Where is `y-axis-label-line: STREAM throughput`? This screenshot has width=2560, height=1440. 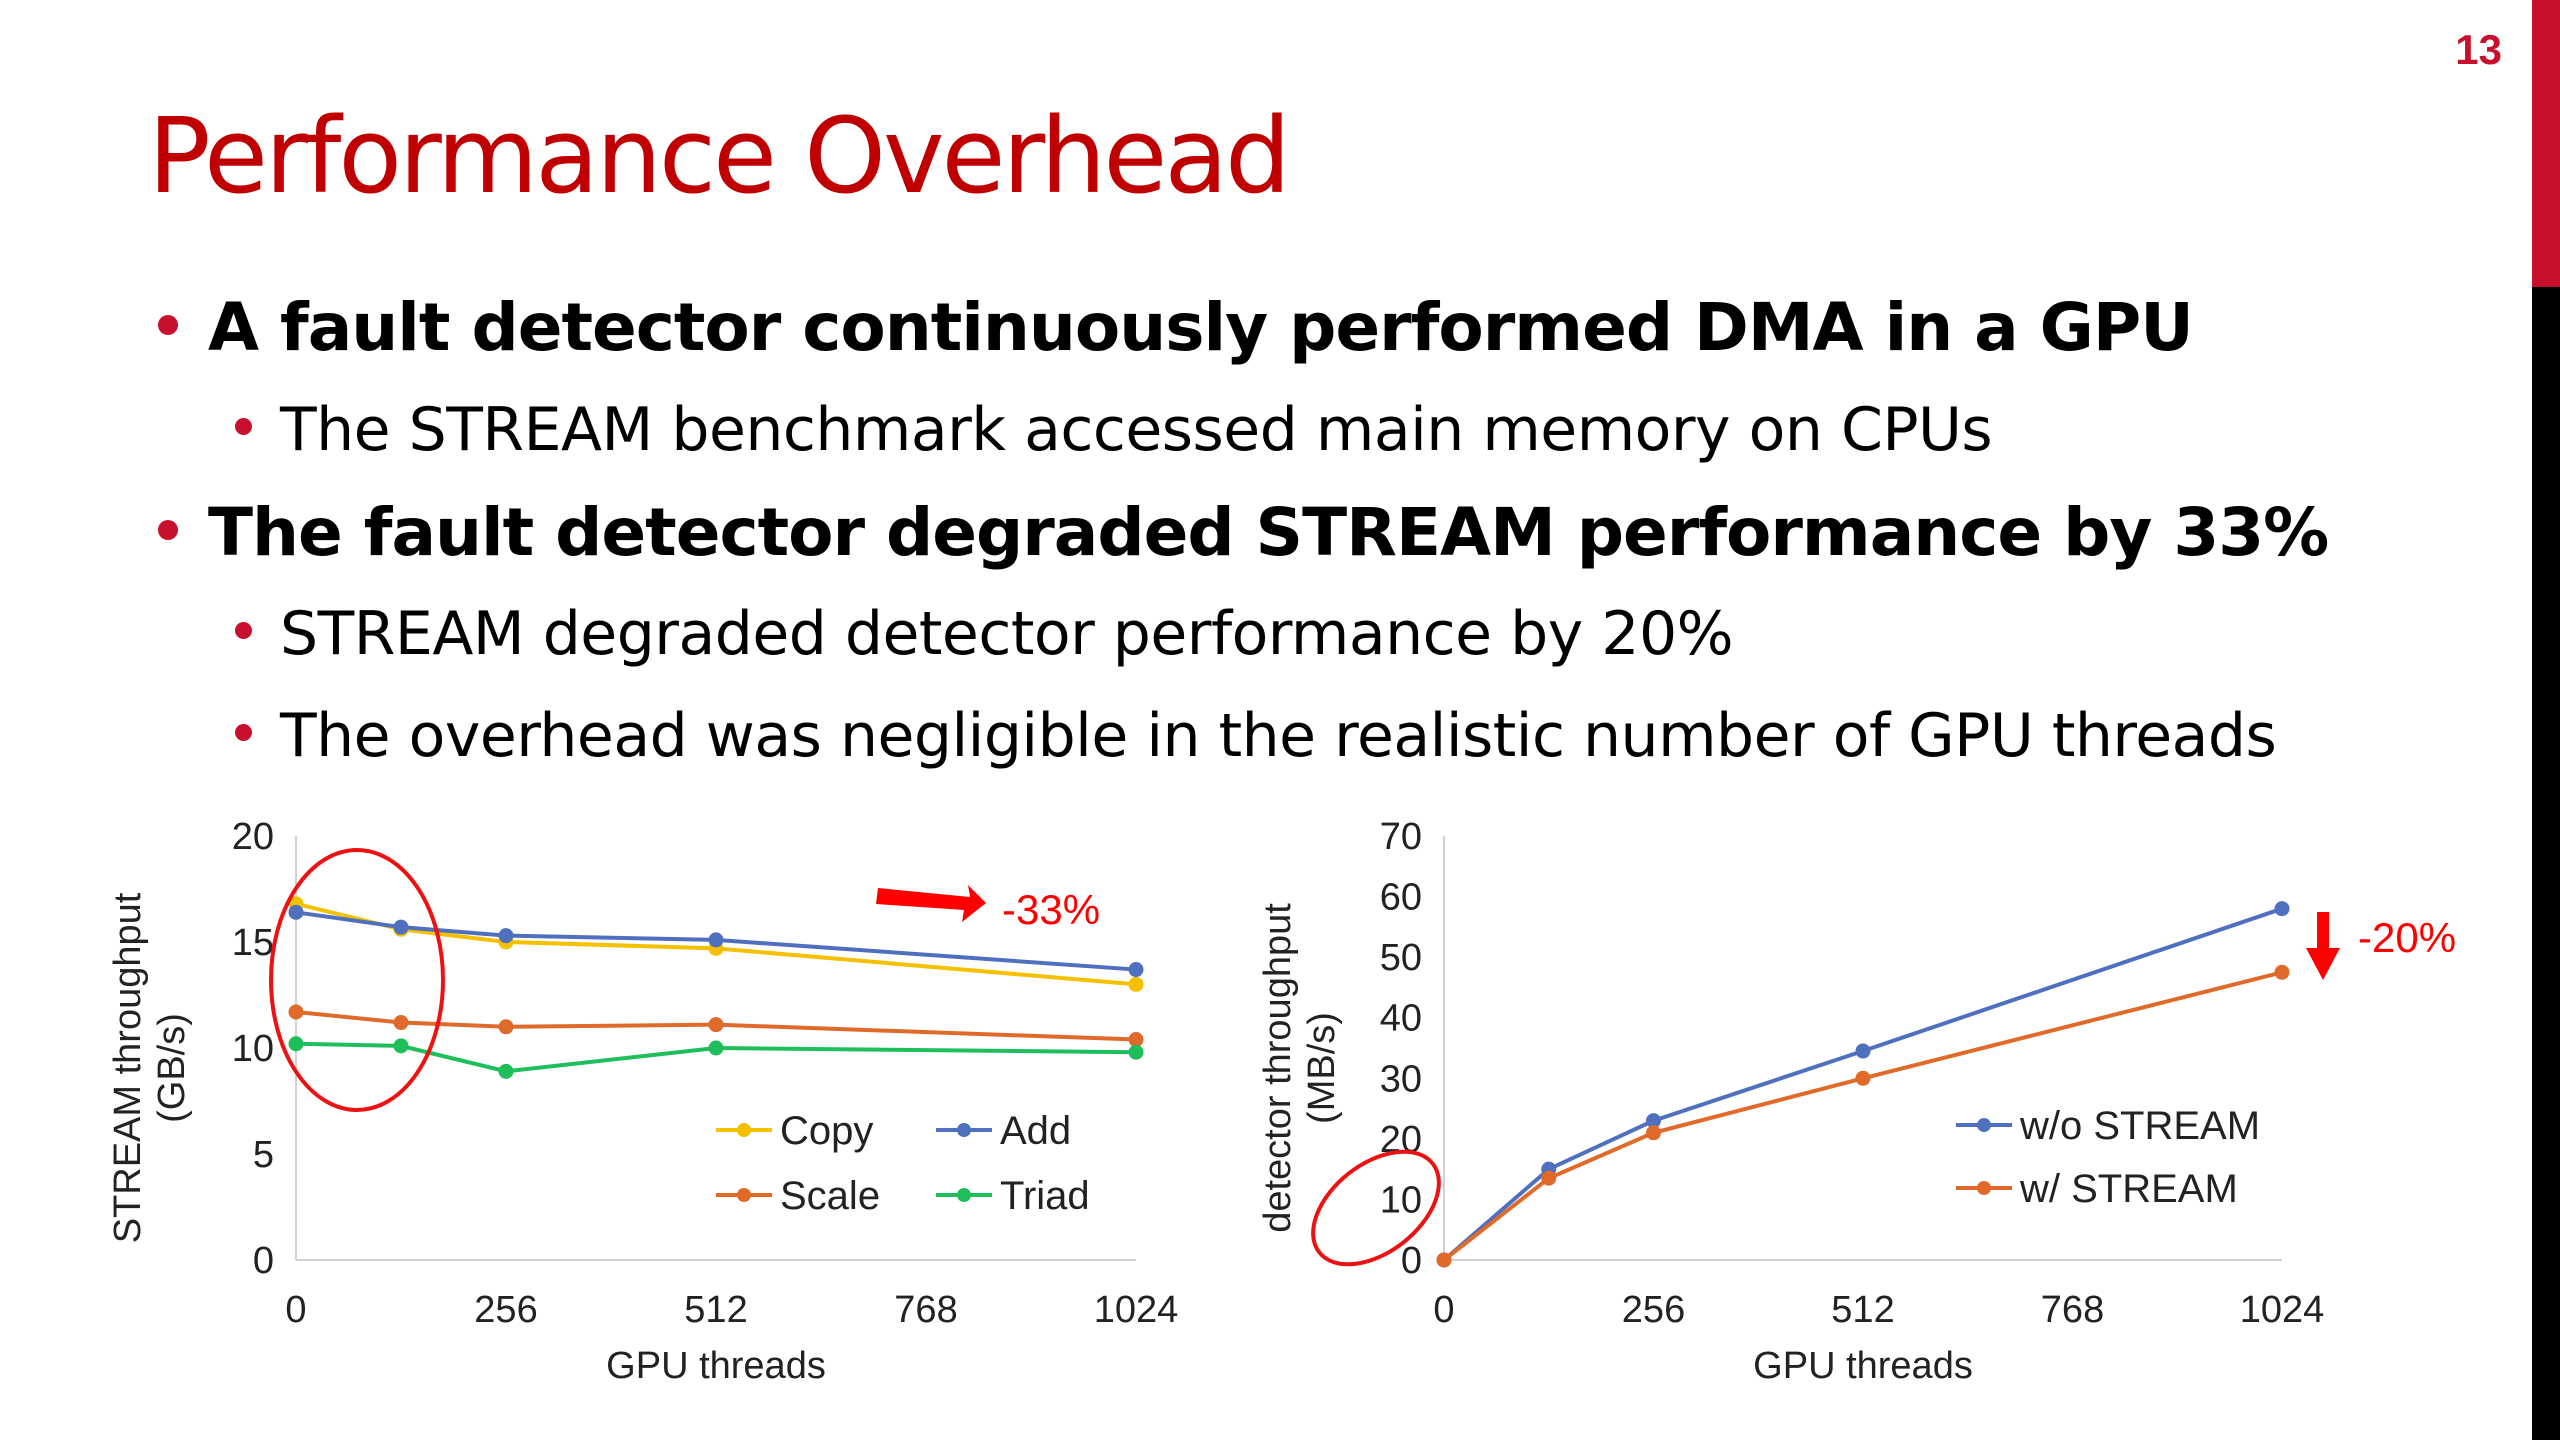
y-axis-label-line: STREAM throughput is located at coordinates (128, 1067).